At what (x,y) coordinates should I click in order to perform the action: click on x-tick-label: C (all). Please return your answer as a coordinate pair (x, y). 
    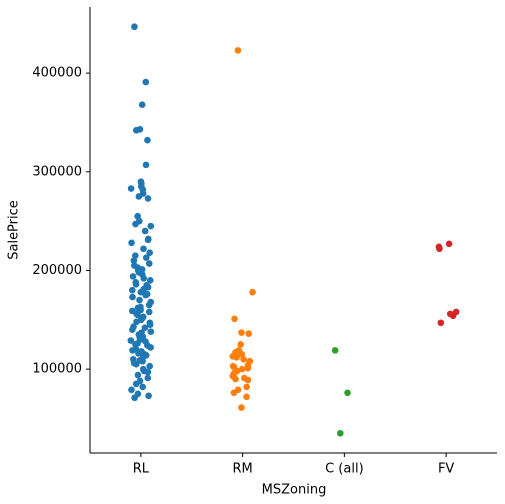
    Looking at the image, I should click on (344, 469).